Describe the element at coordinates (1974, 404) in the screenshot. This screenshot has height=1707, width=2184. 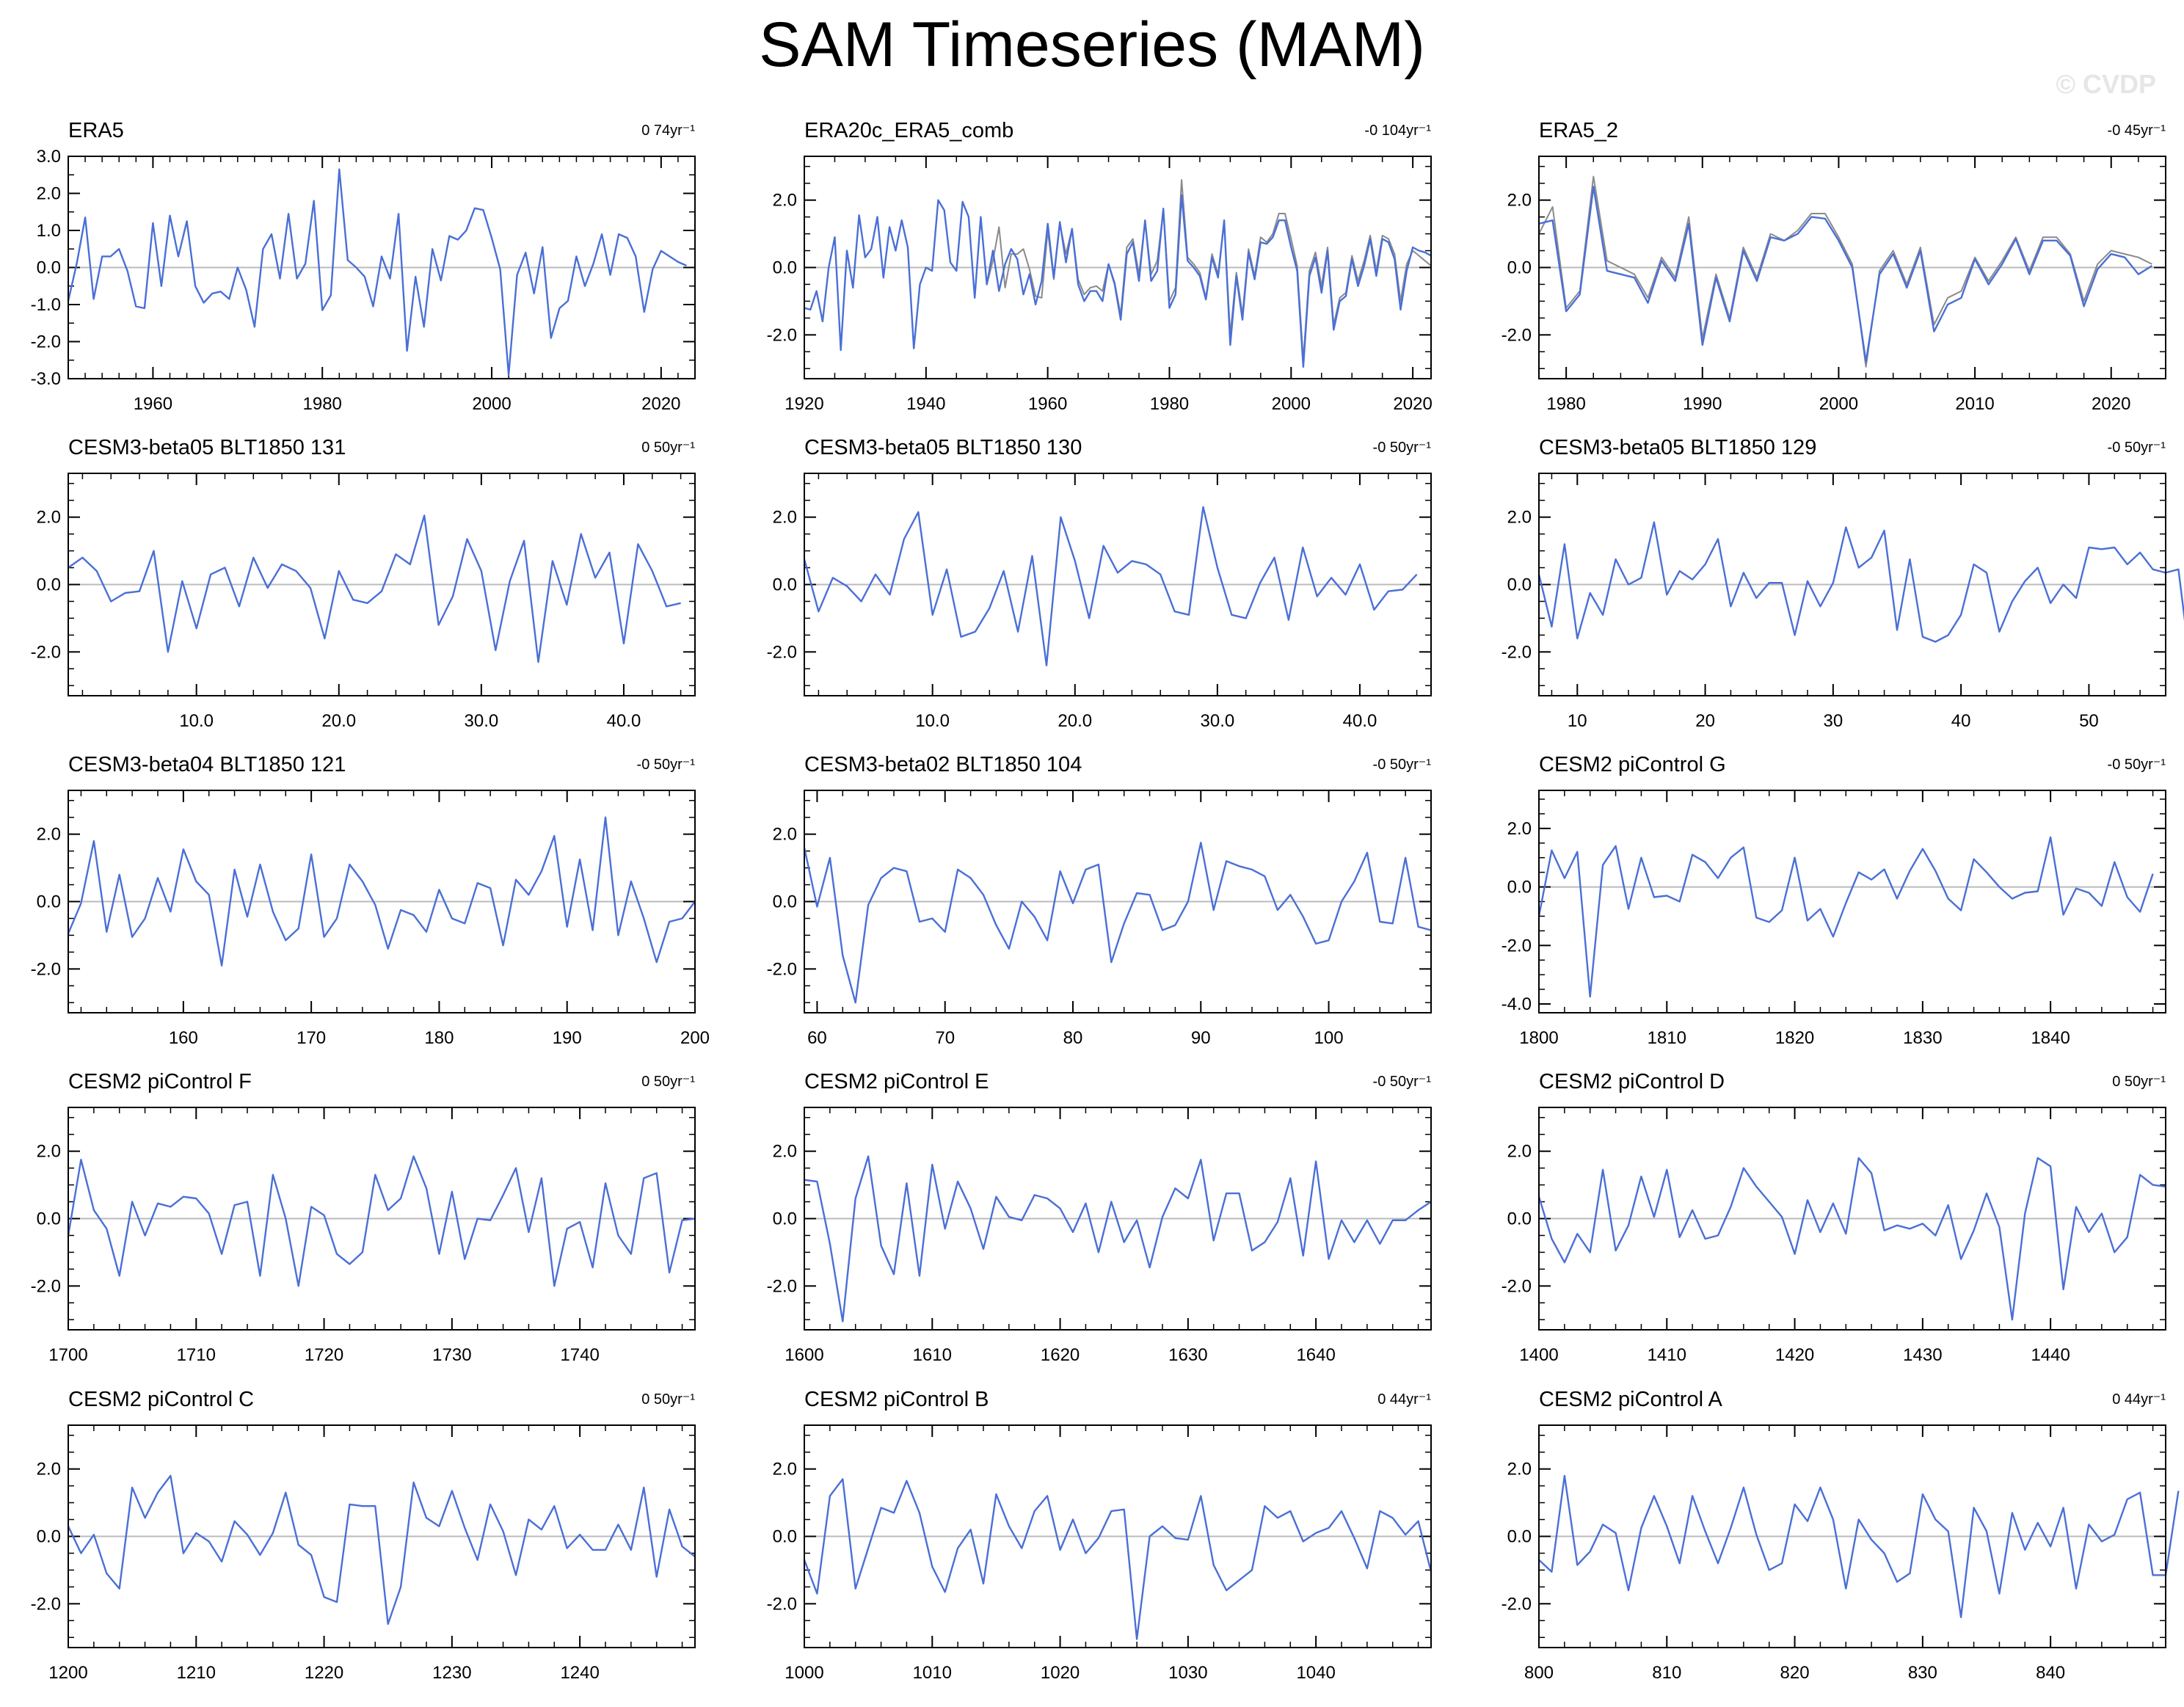
I see `x-tick-label: 2010` at that location.